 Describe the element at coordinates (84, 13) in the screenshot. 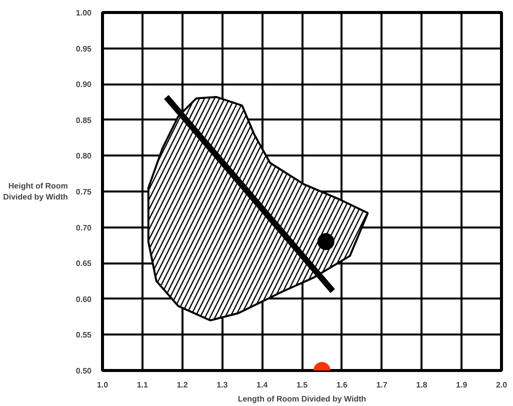

I see `y-tick-label: 1.00` at that location.